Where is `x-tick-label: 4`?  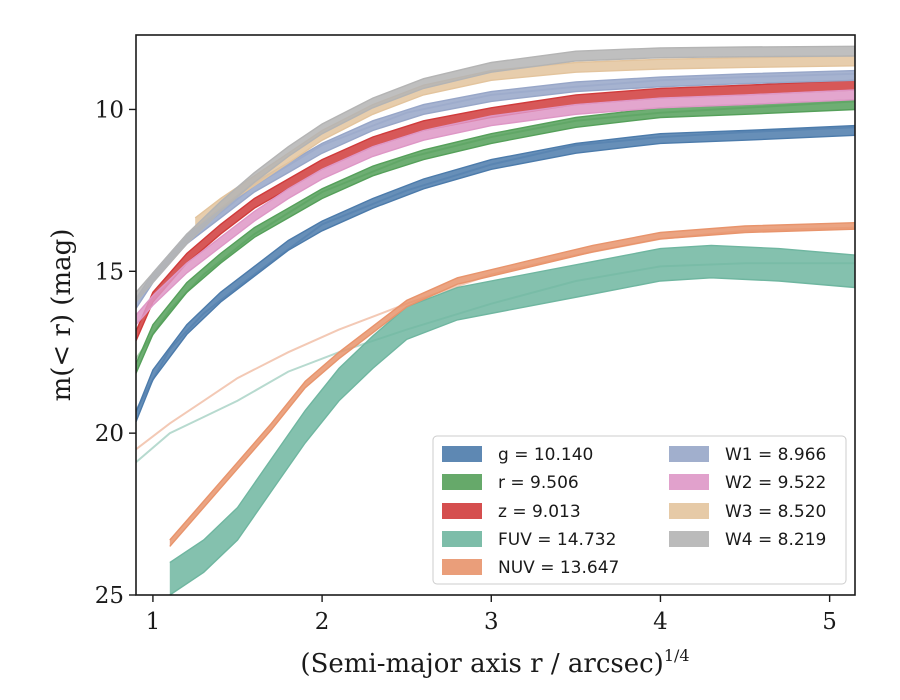 x-tick-label: 4 is located at coordinates (660, 622).